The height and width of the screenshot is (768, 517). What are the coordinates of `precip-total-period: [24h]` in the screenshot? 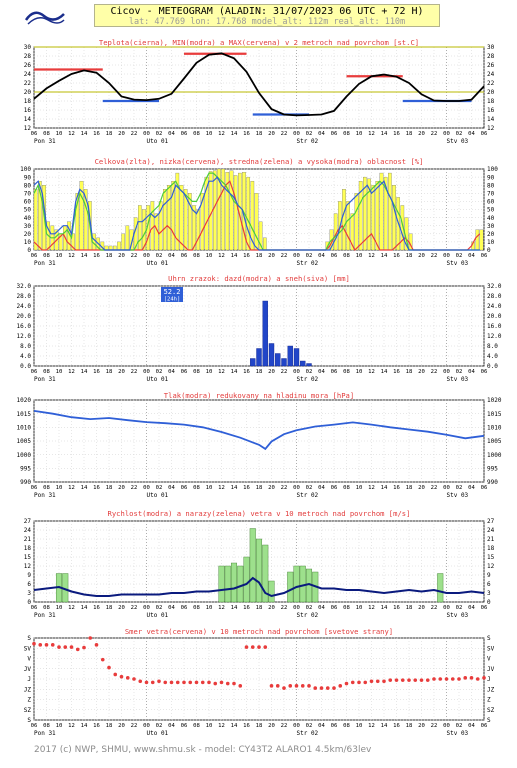 It's located at (172, 300).